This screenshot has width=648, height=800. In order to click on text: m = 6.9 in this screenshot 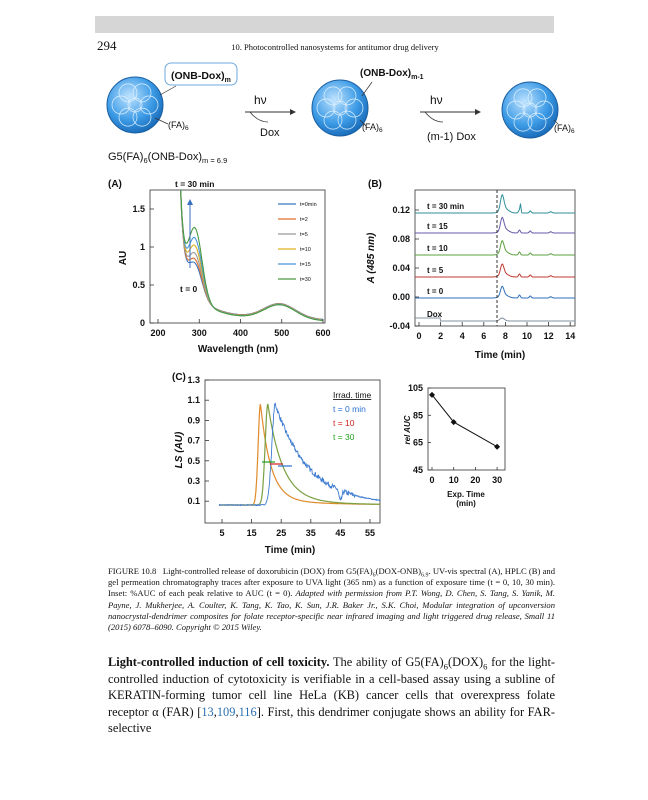, I will do `click(214, 160)`.